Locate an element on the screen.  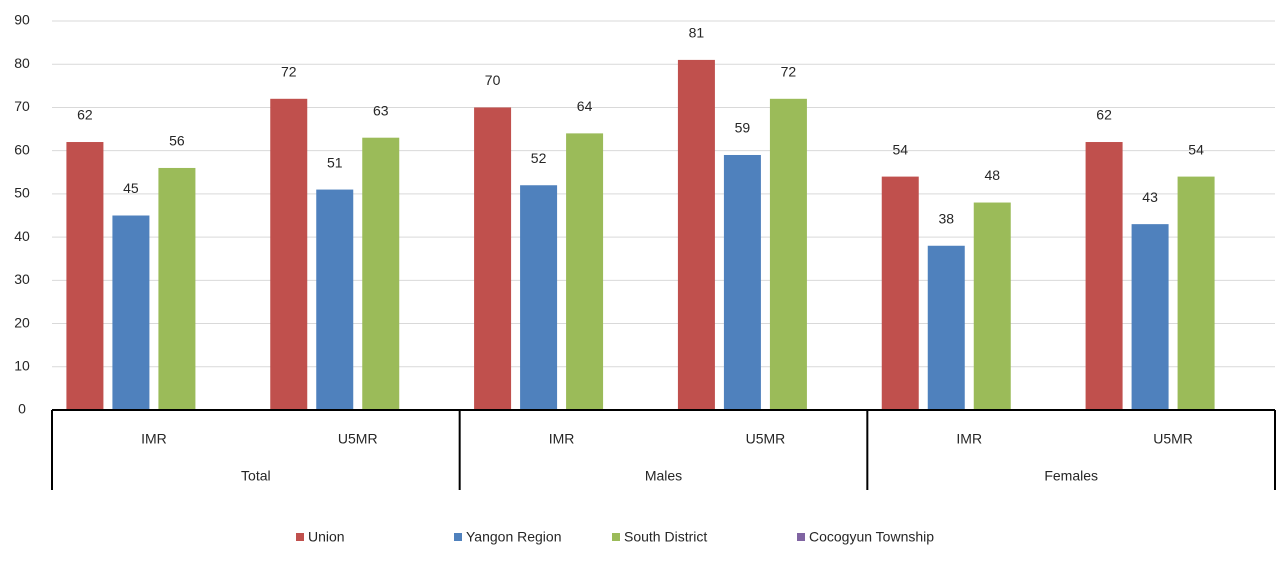
data-label: 70 is located at coordinates (493, 80).